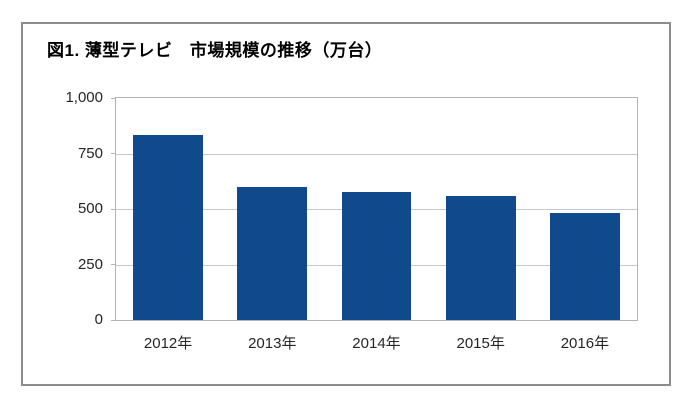  What do you see at coordinates (585, 343) in the screenshot?
I see `x-axis-label: 2016年` at bounding box center [585, 343].